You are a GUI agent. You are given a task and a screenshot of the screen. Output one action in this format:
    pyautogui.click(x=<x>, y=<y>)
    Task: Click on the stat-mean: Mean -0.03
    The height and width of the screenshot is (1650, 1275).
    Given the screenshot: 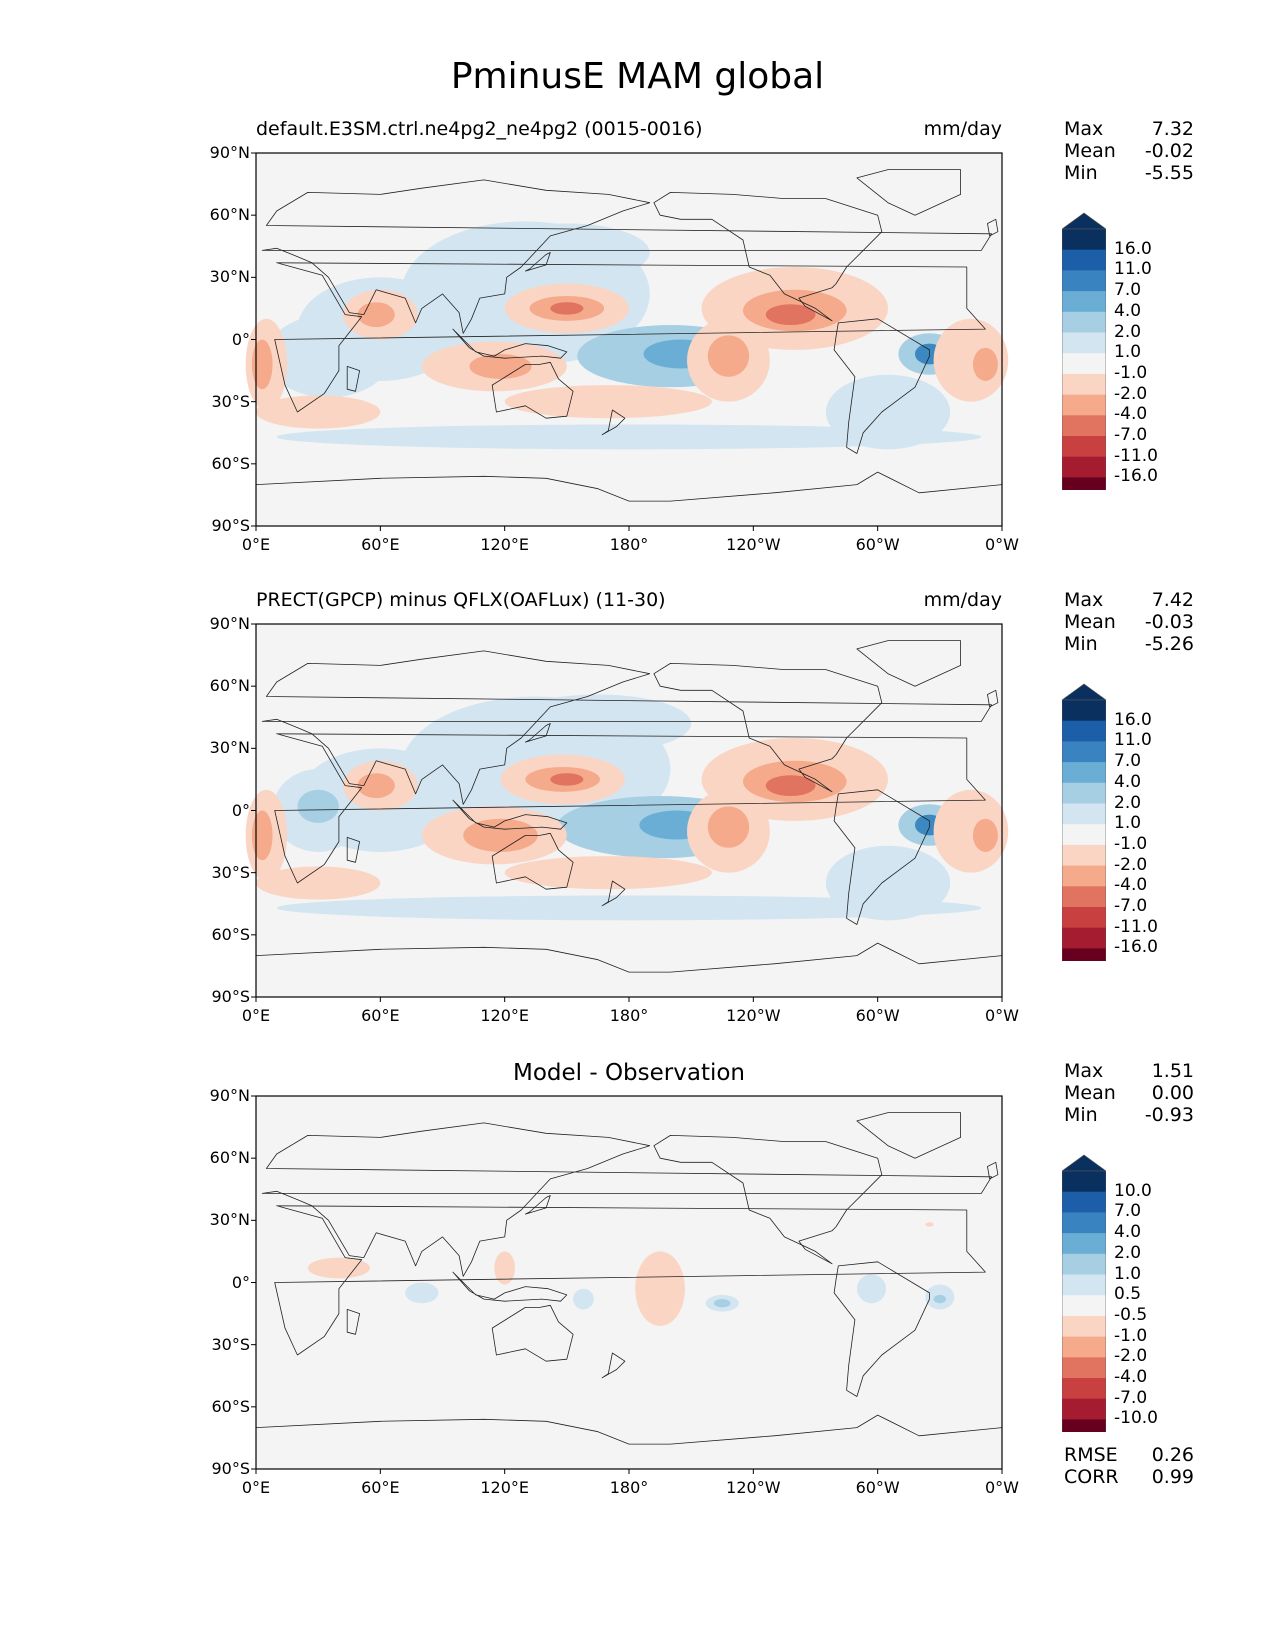 What is the action you would take?
    pyautogui.click(x=1129, y=622)
    